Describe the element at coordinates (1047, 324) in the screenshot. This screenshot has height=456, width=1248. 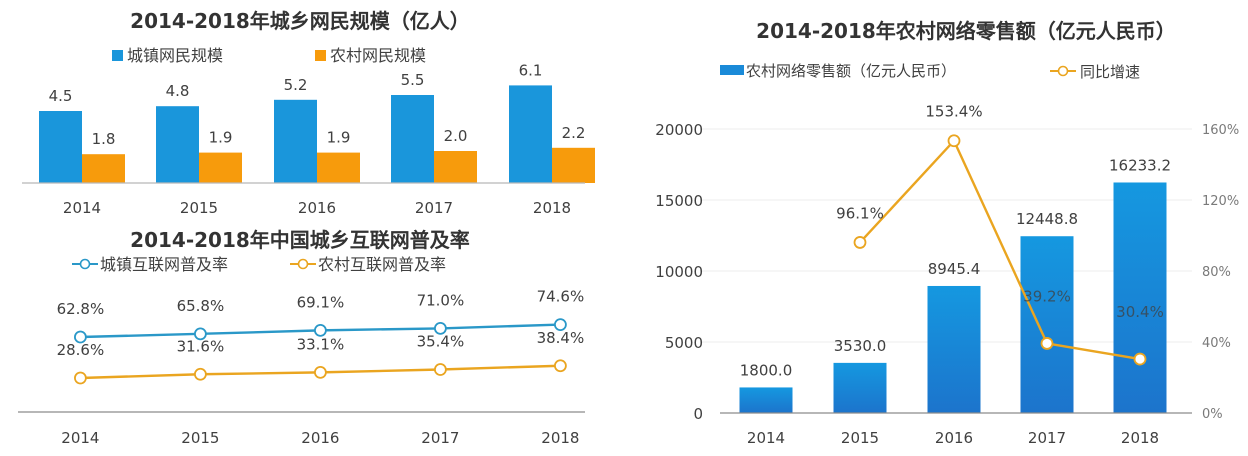
I see `bar-retail-2017` at that location.